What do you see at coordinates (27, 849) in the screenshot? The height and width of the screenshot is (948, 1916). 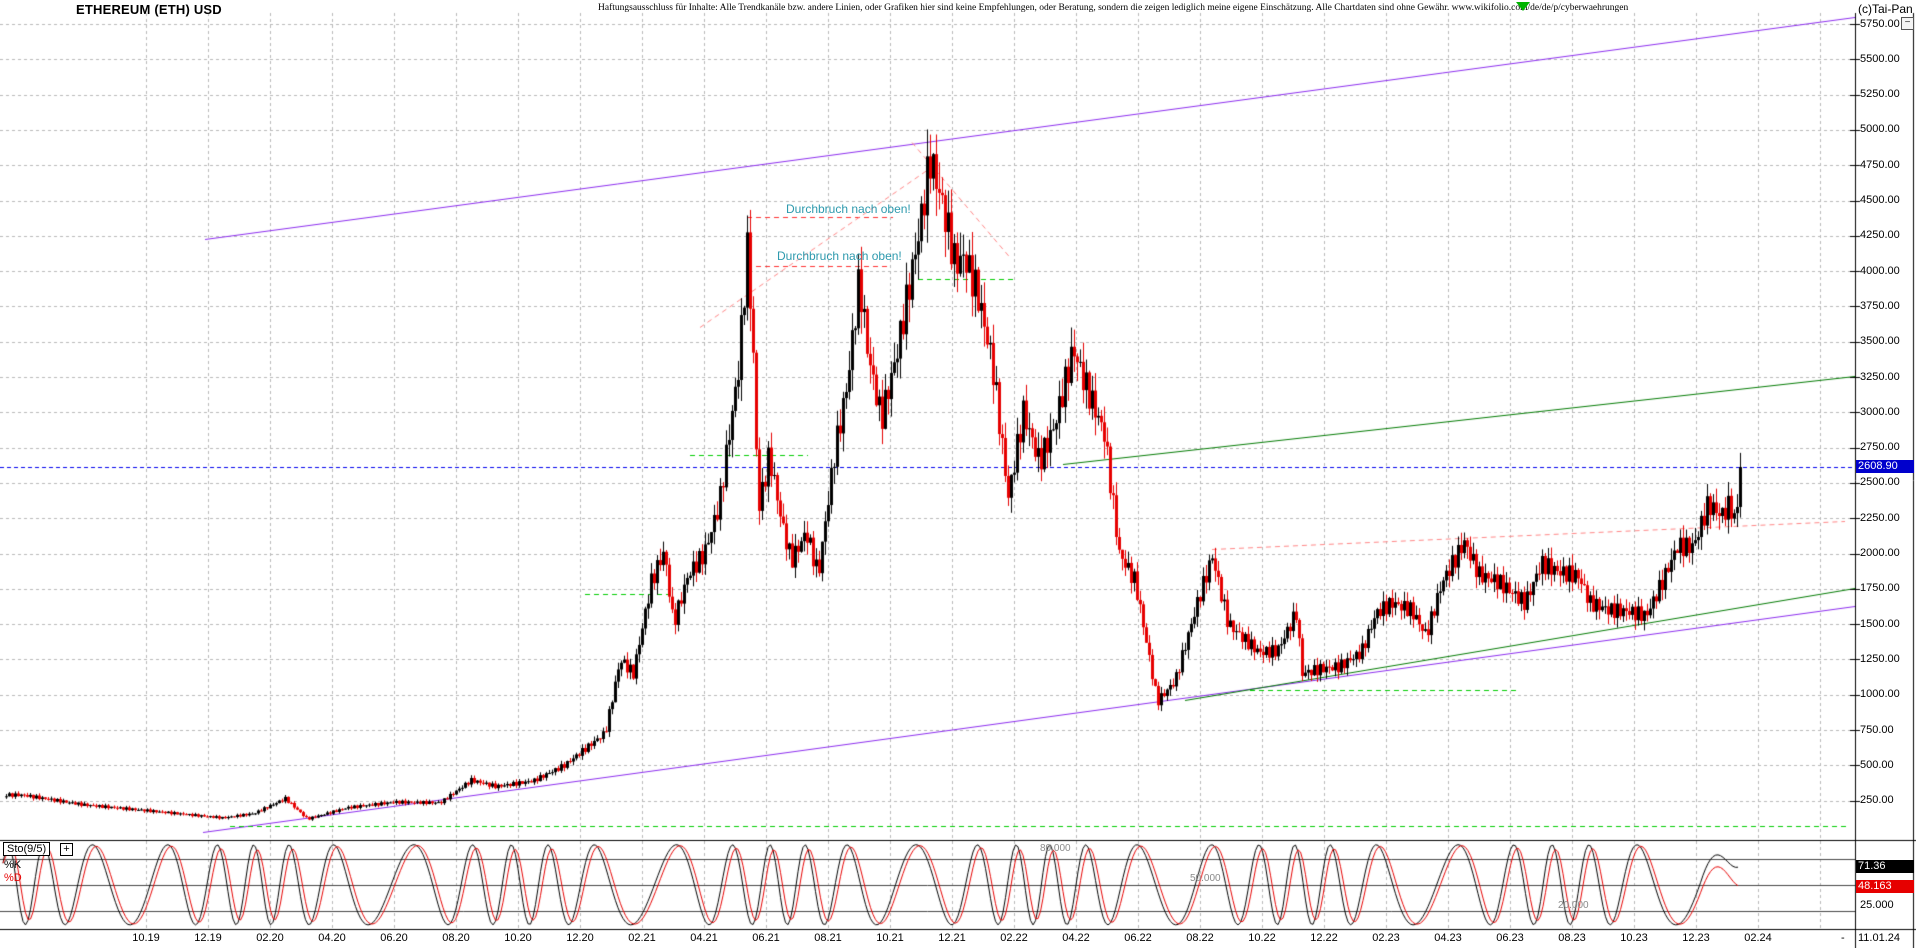 I see `indicator-name-button: Sto(9/5)` at bounding box center [27, 849].